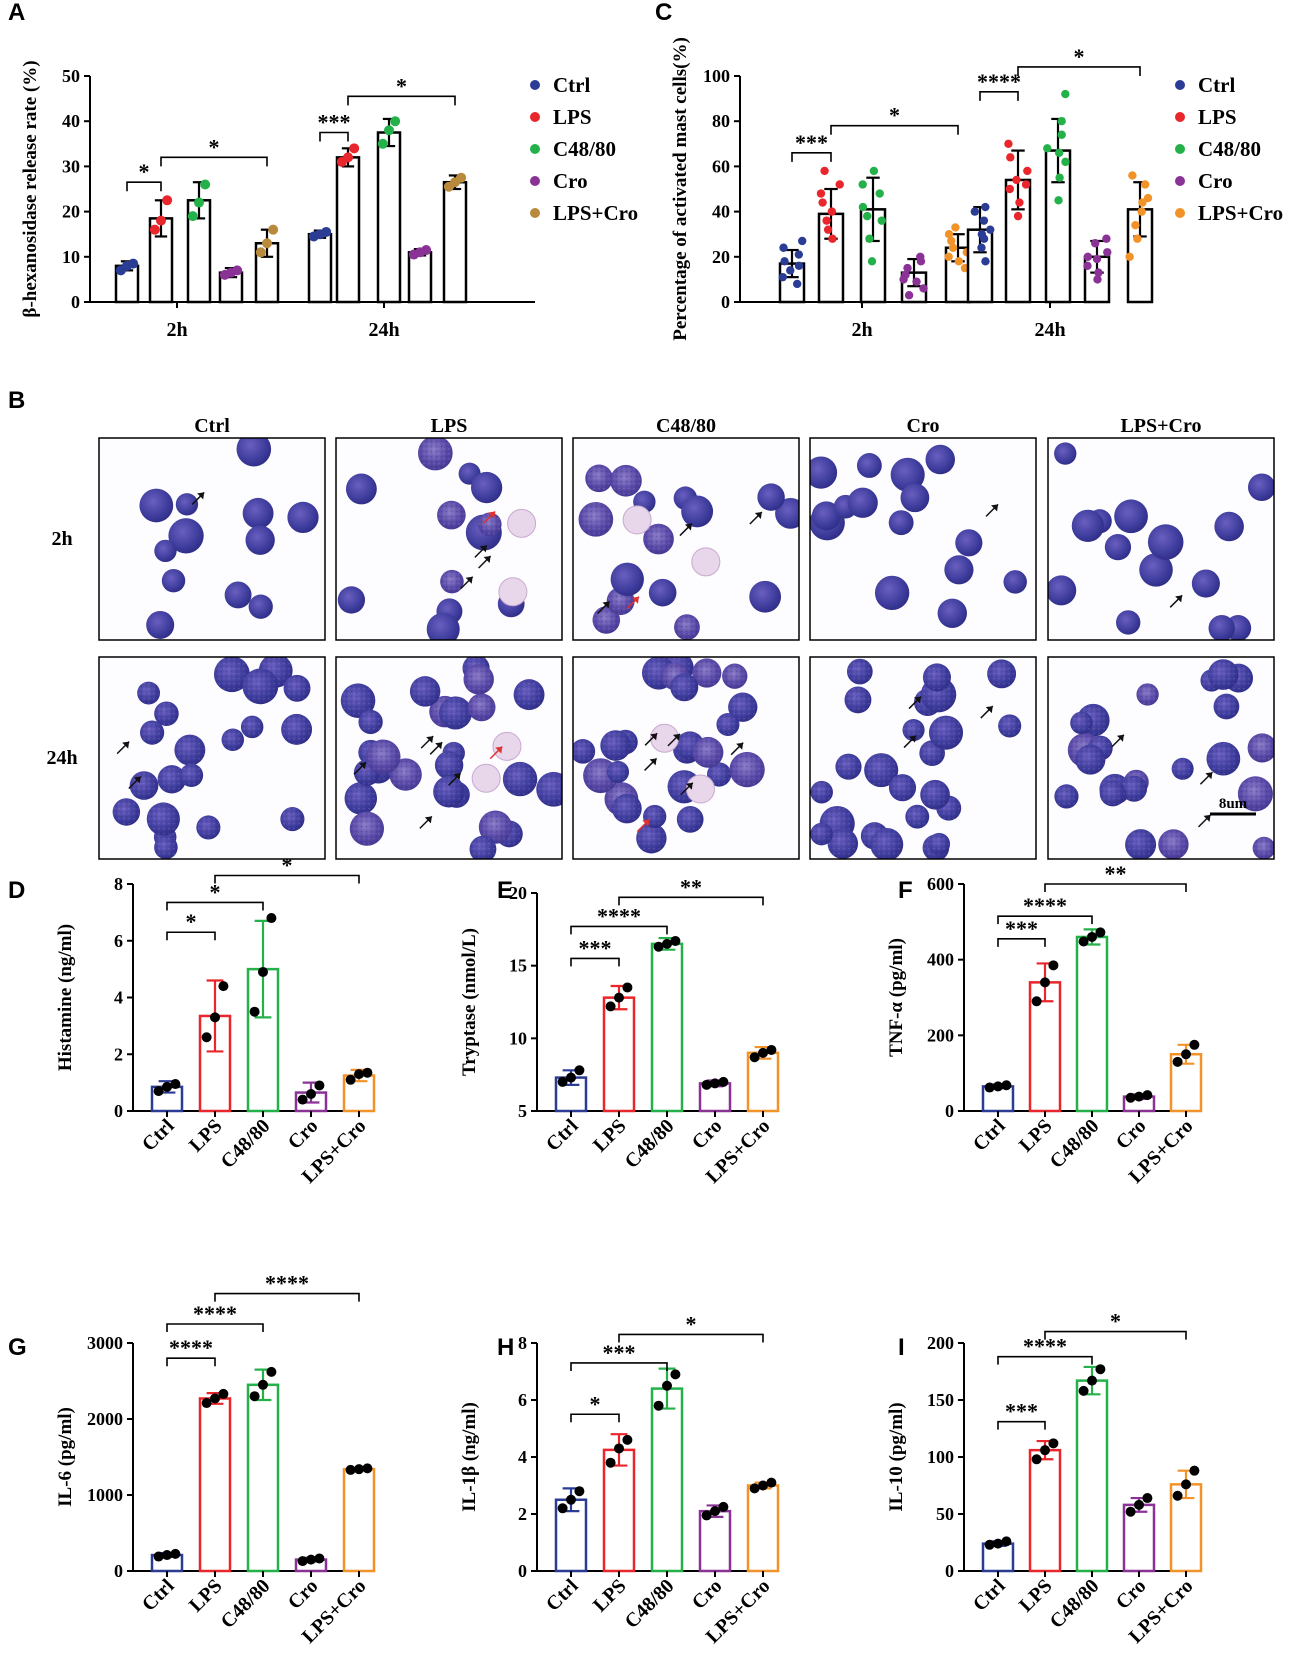 Image resolution: width=1303 pixels, height=1661 pixels. I want to click on significance-label: ***, so click(811, 142).